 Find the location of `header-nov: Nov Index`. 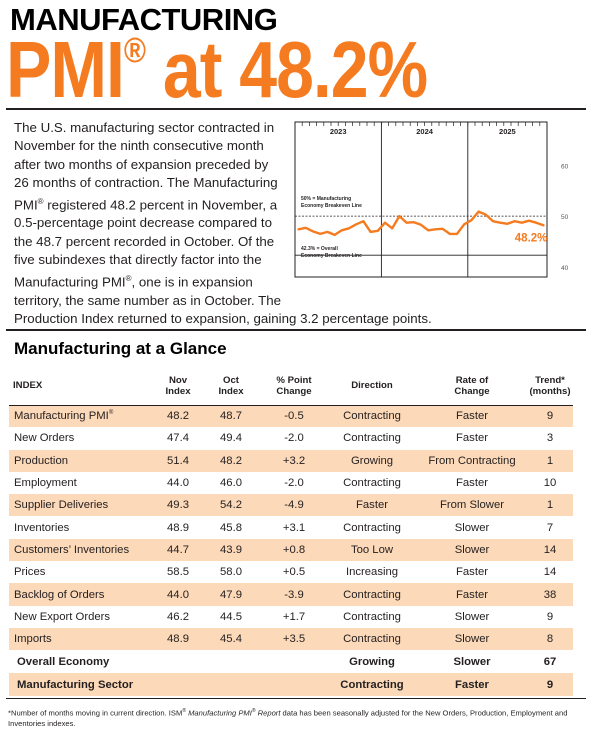

header-nov: Nov Index is located at coordinates (178, 386).